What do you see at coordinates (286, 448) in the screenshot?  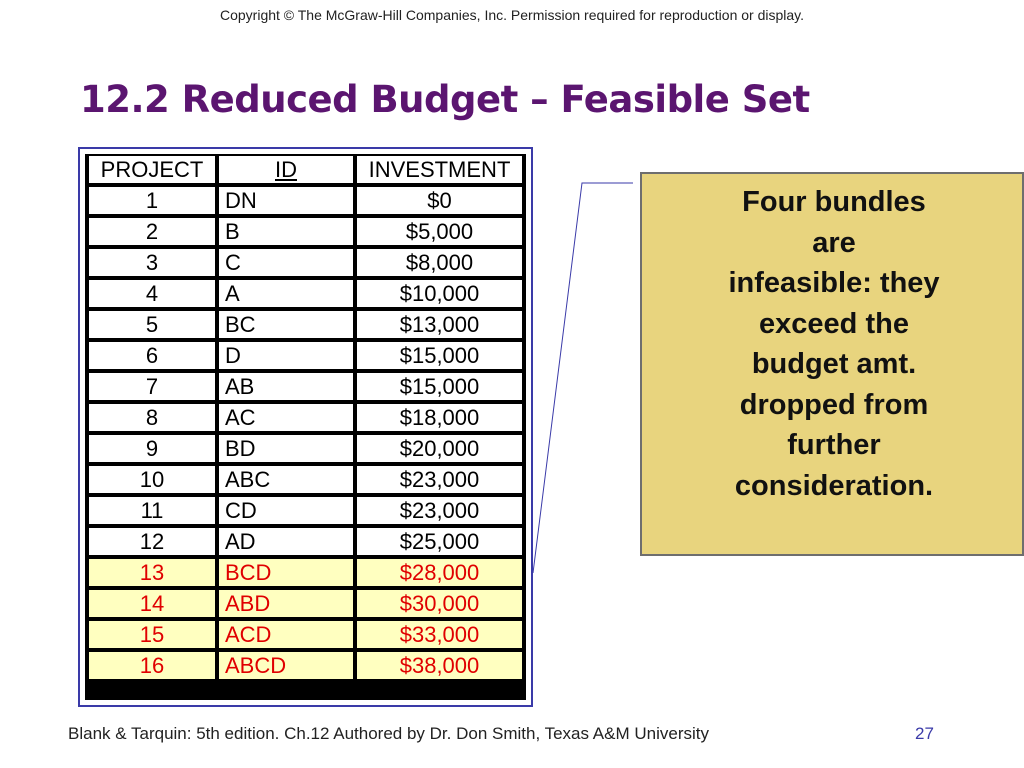 I see `id-cell: BD` at bounding box center [286, 448].